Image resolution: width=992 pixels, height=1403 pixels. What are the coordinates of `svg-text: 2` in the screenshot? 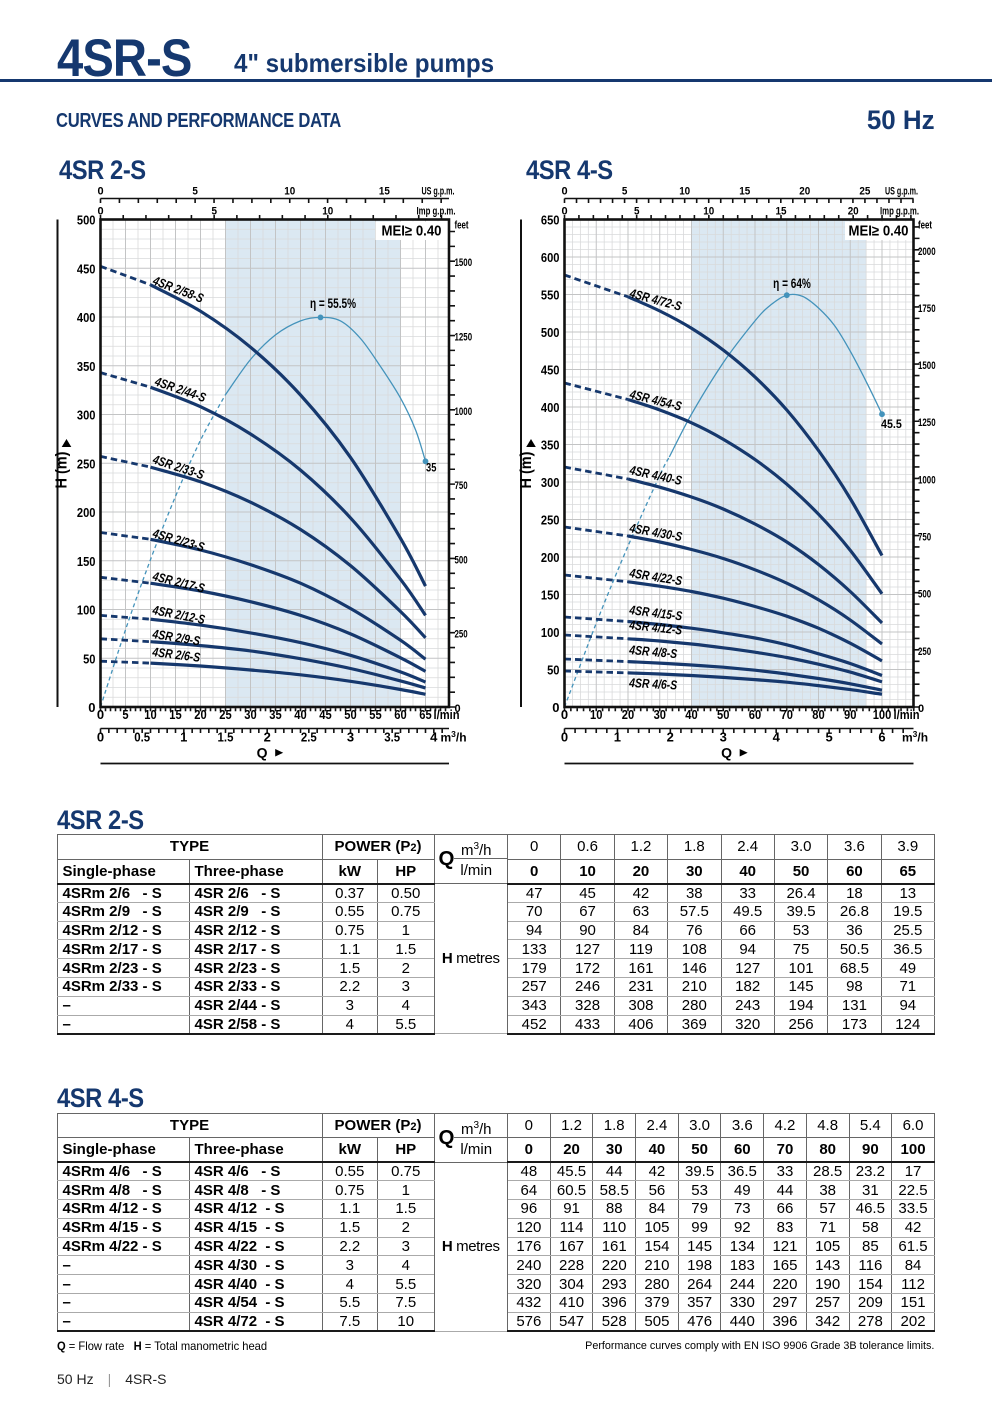 It's located at (267, 737).